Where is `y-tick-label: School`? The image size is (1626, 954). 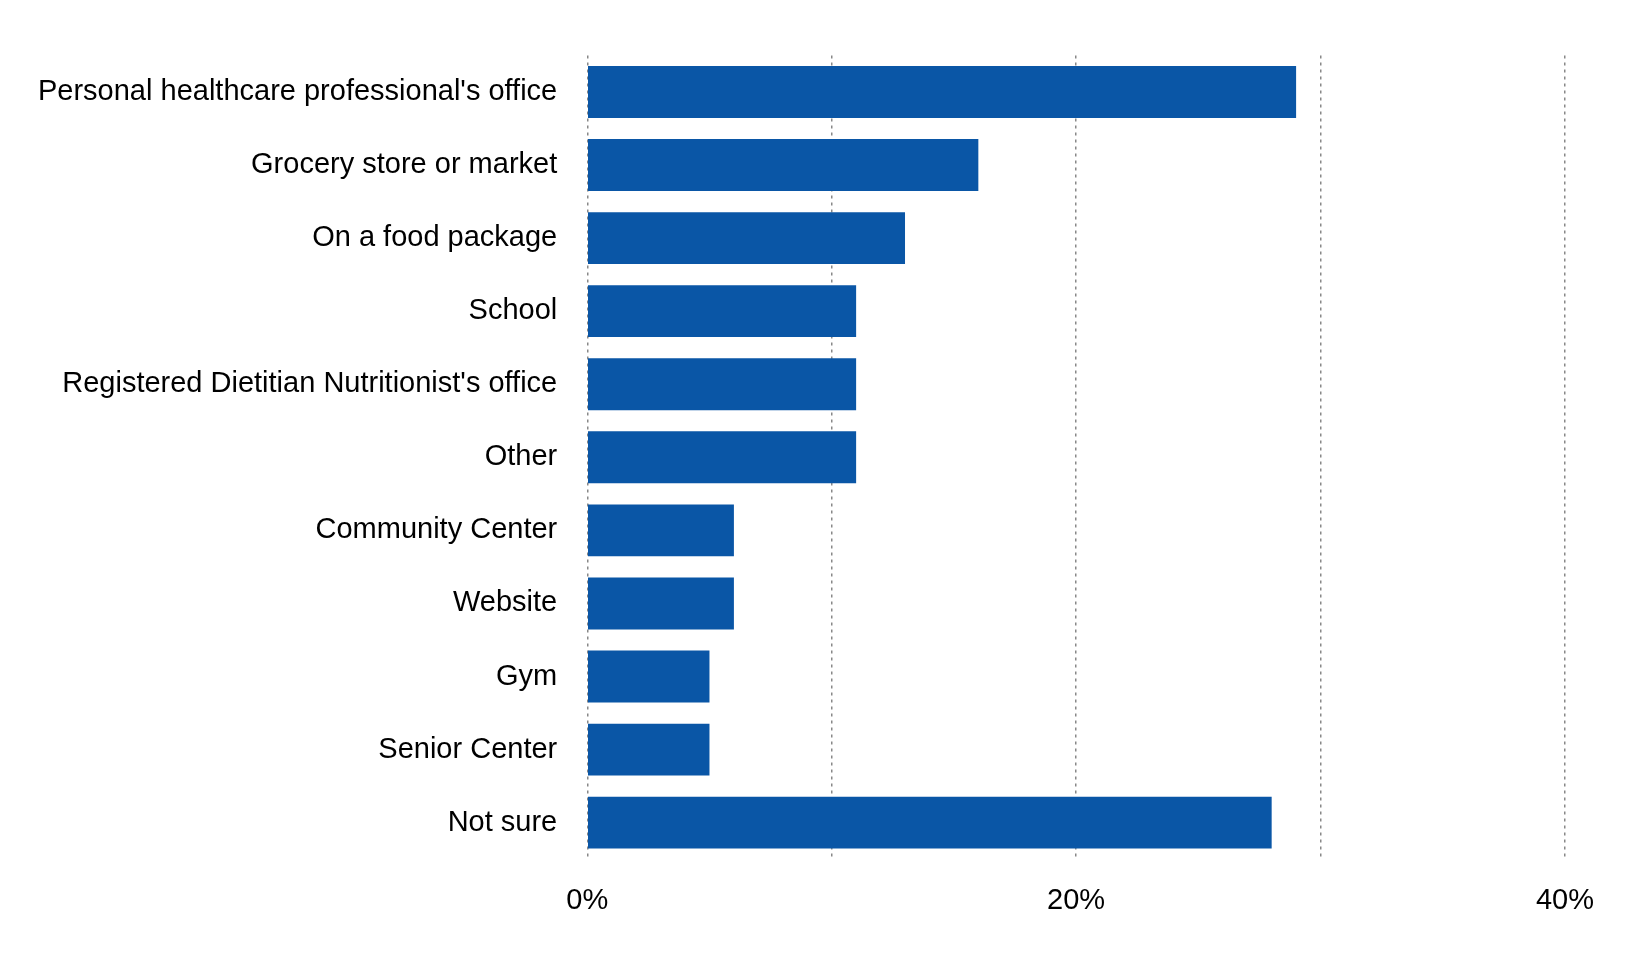
y-tick-label: School is located at coordinates (513, 309).